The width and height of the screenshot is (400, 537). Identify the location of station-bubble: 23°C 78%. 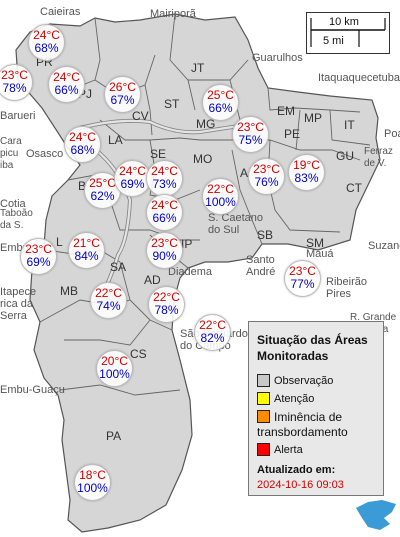
(16, 82).